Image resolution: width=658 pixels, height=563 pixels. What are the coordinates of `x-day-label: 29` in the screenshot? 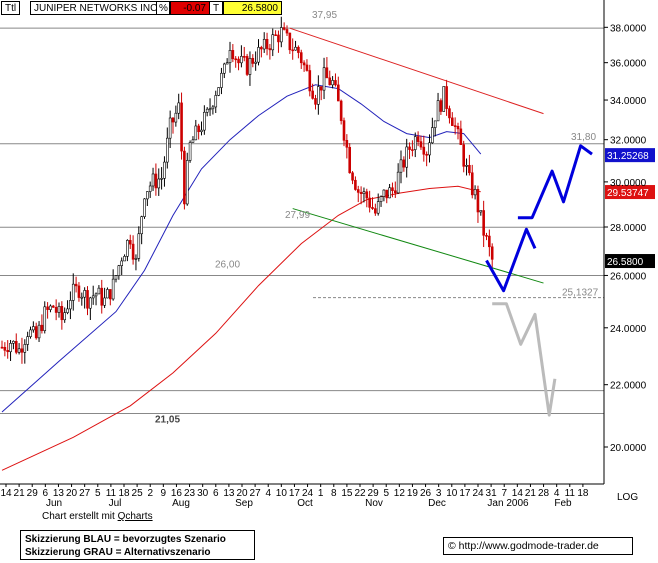 It's located at (33, 493).